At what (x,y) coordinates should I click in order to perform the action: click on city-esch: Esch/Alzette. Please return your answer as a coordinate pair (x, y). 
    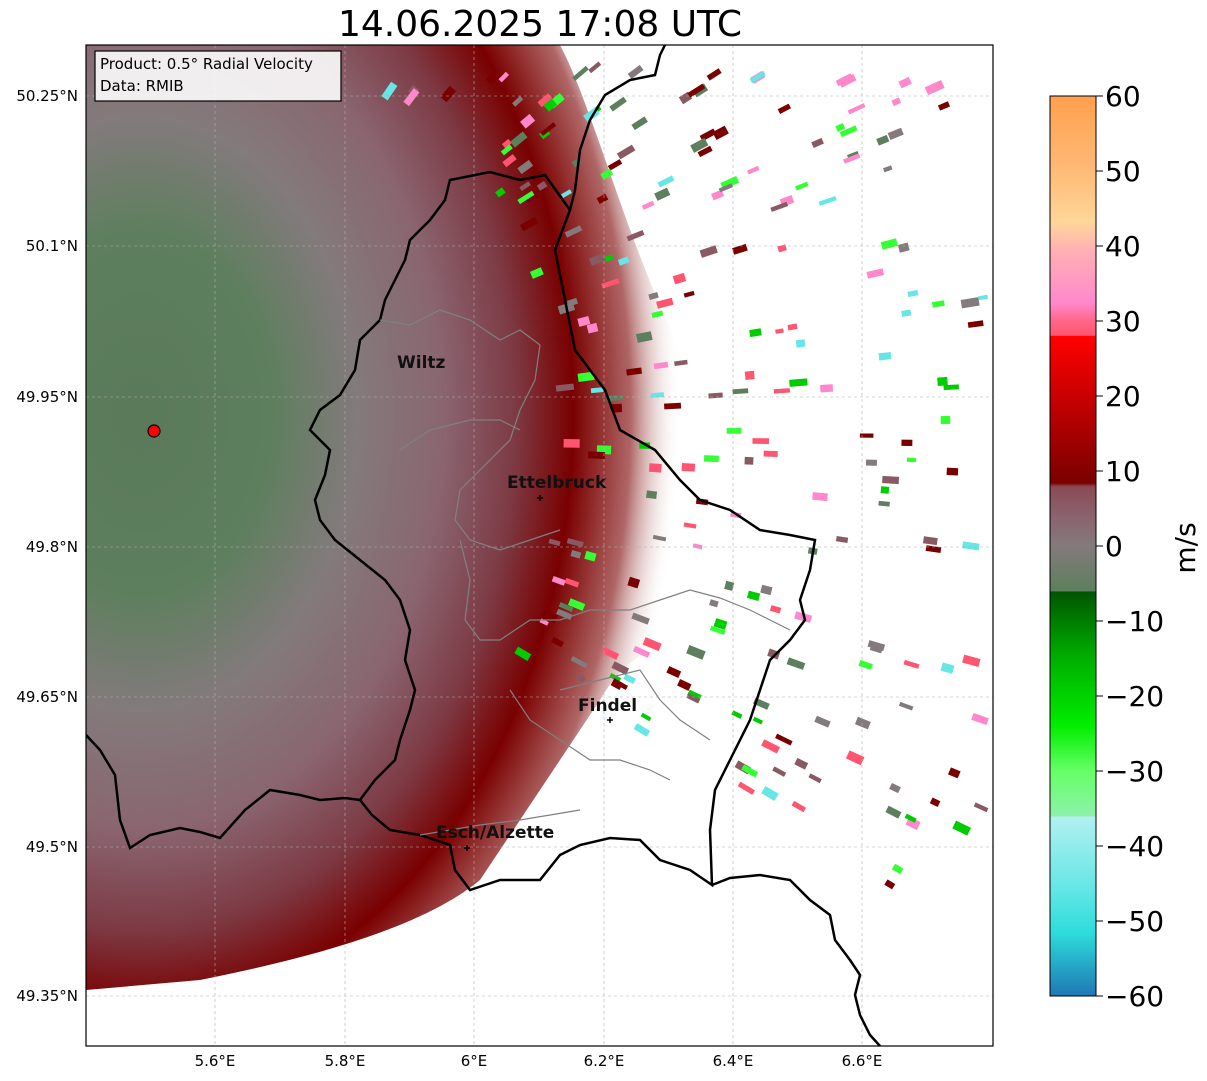
    Looking at the image, I should click on (495, 837).